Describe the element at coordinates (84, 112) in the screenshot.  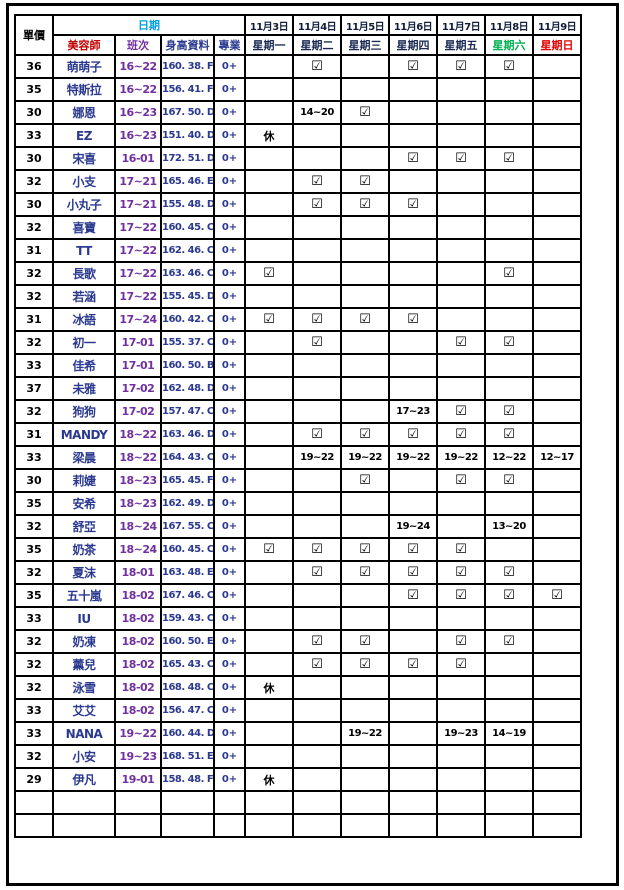
I see `beautician-name-cell: 娜恩` at that location.